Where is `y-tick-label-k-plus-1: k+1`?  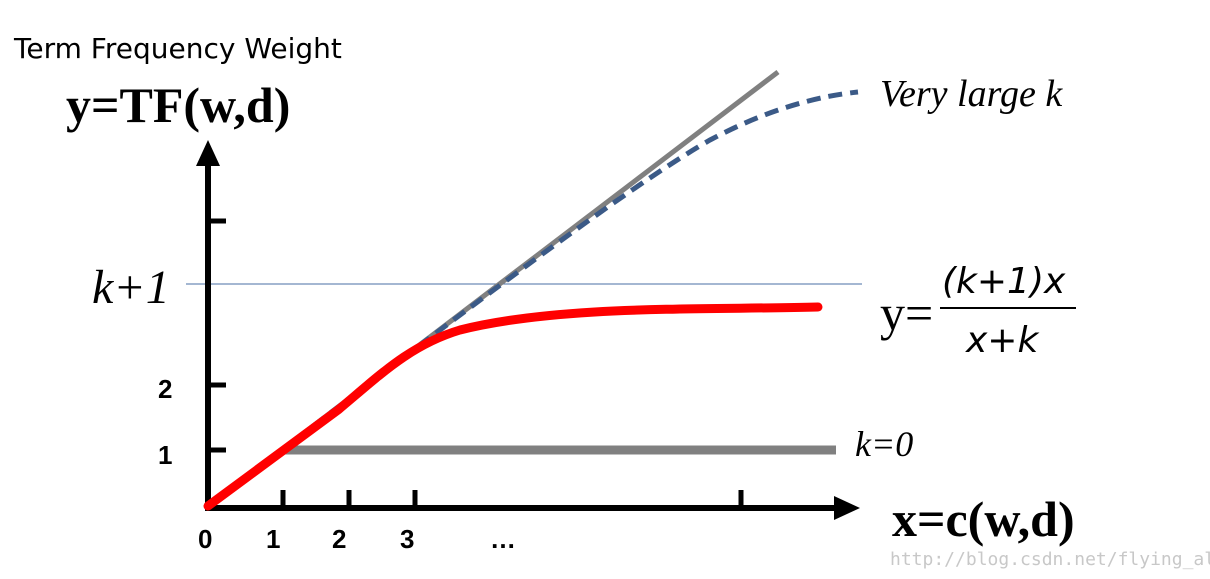 y-tick-label-k-plus-1: k+1 is located at coordinates (131, 287).